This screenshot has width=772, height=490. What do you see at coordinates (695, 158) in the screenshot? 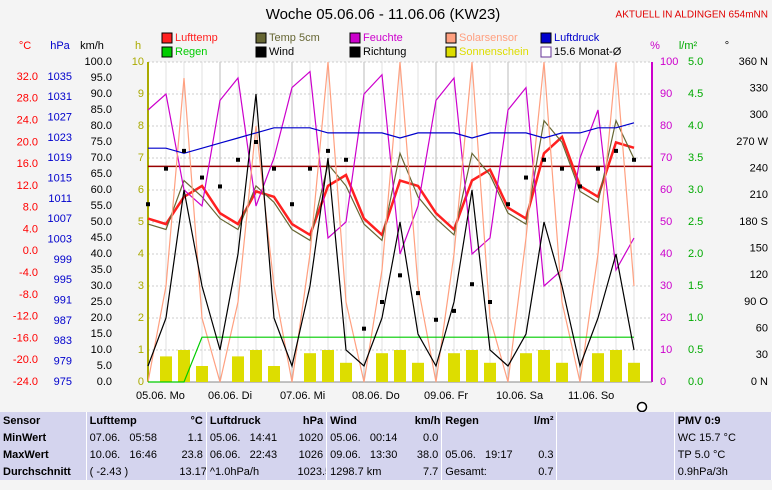
I see `tick-label: 3.5` at bounding box center [695, 158].